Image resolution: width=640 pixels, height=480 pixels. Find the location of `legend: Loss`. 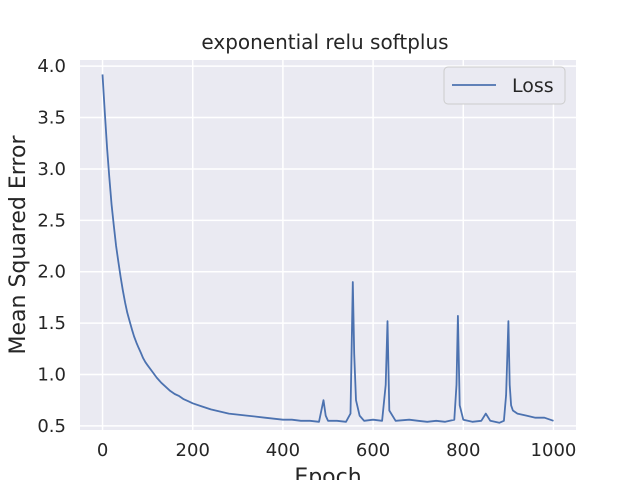

legend: Loss is located at coordinates (504, 85).